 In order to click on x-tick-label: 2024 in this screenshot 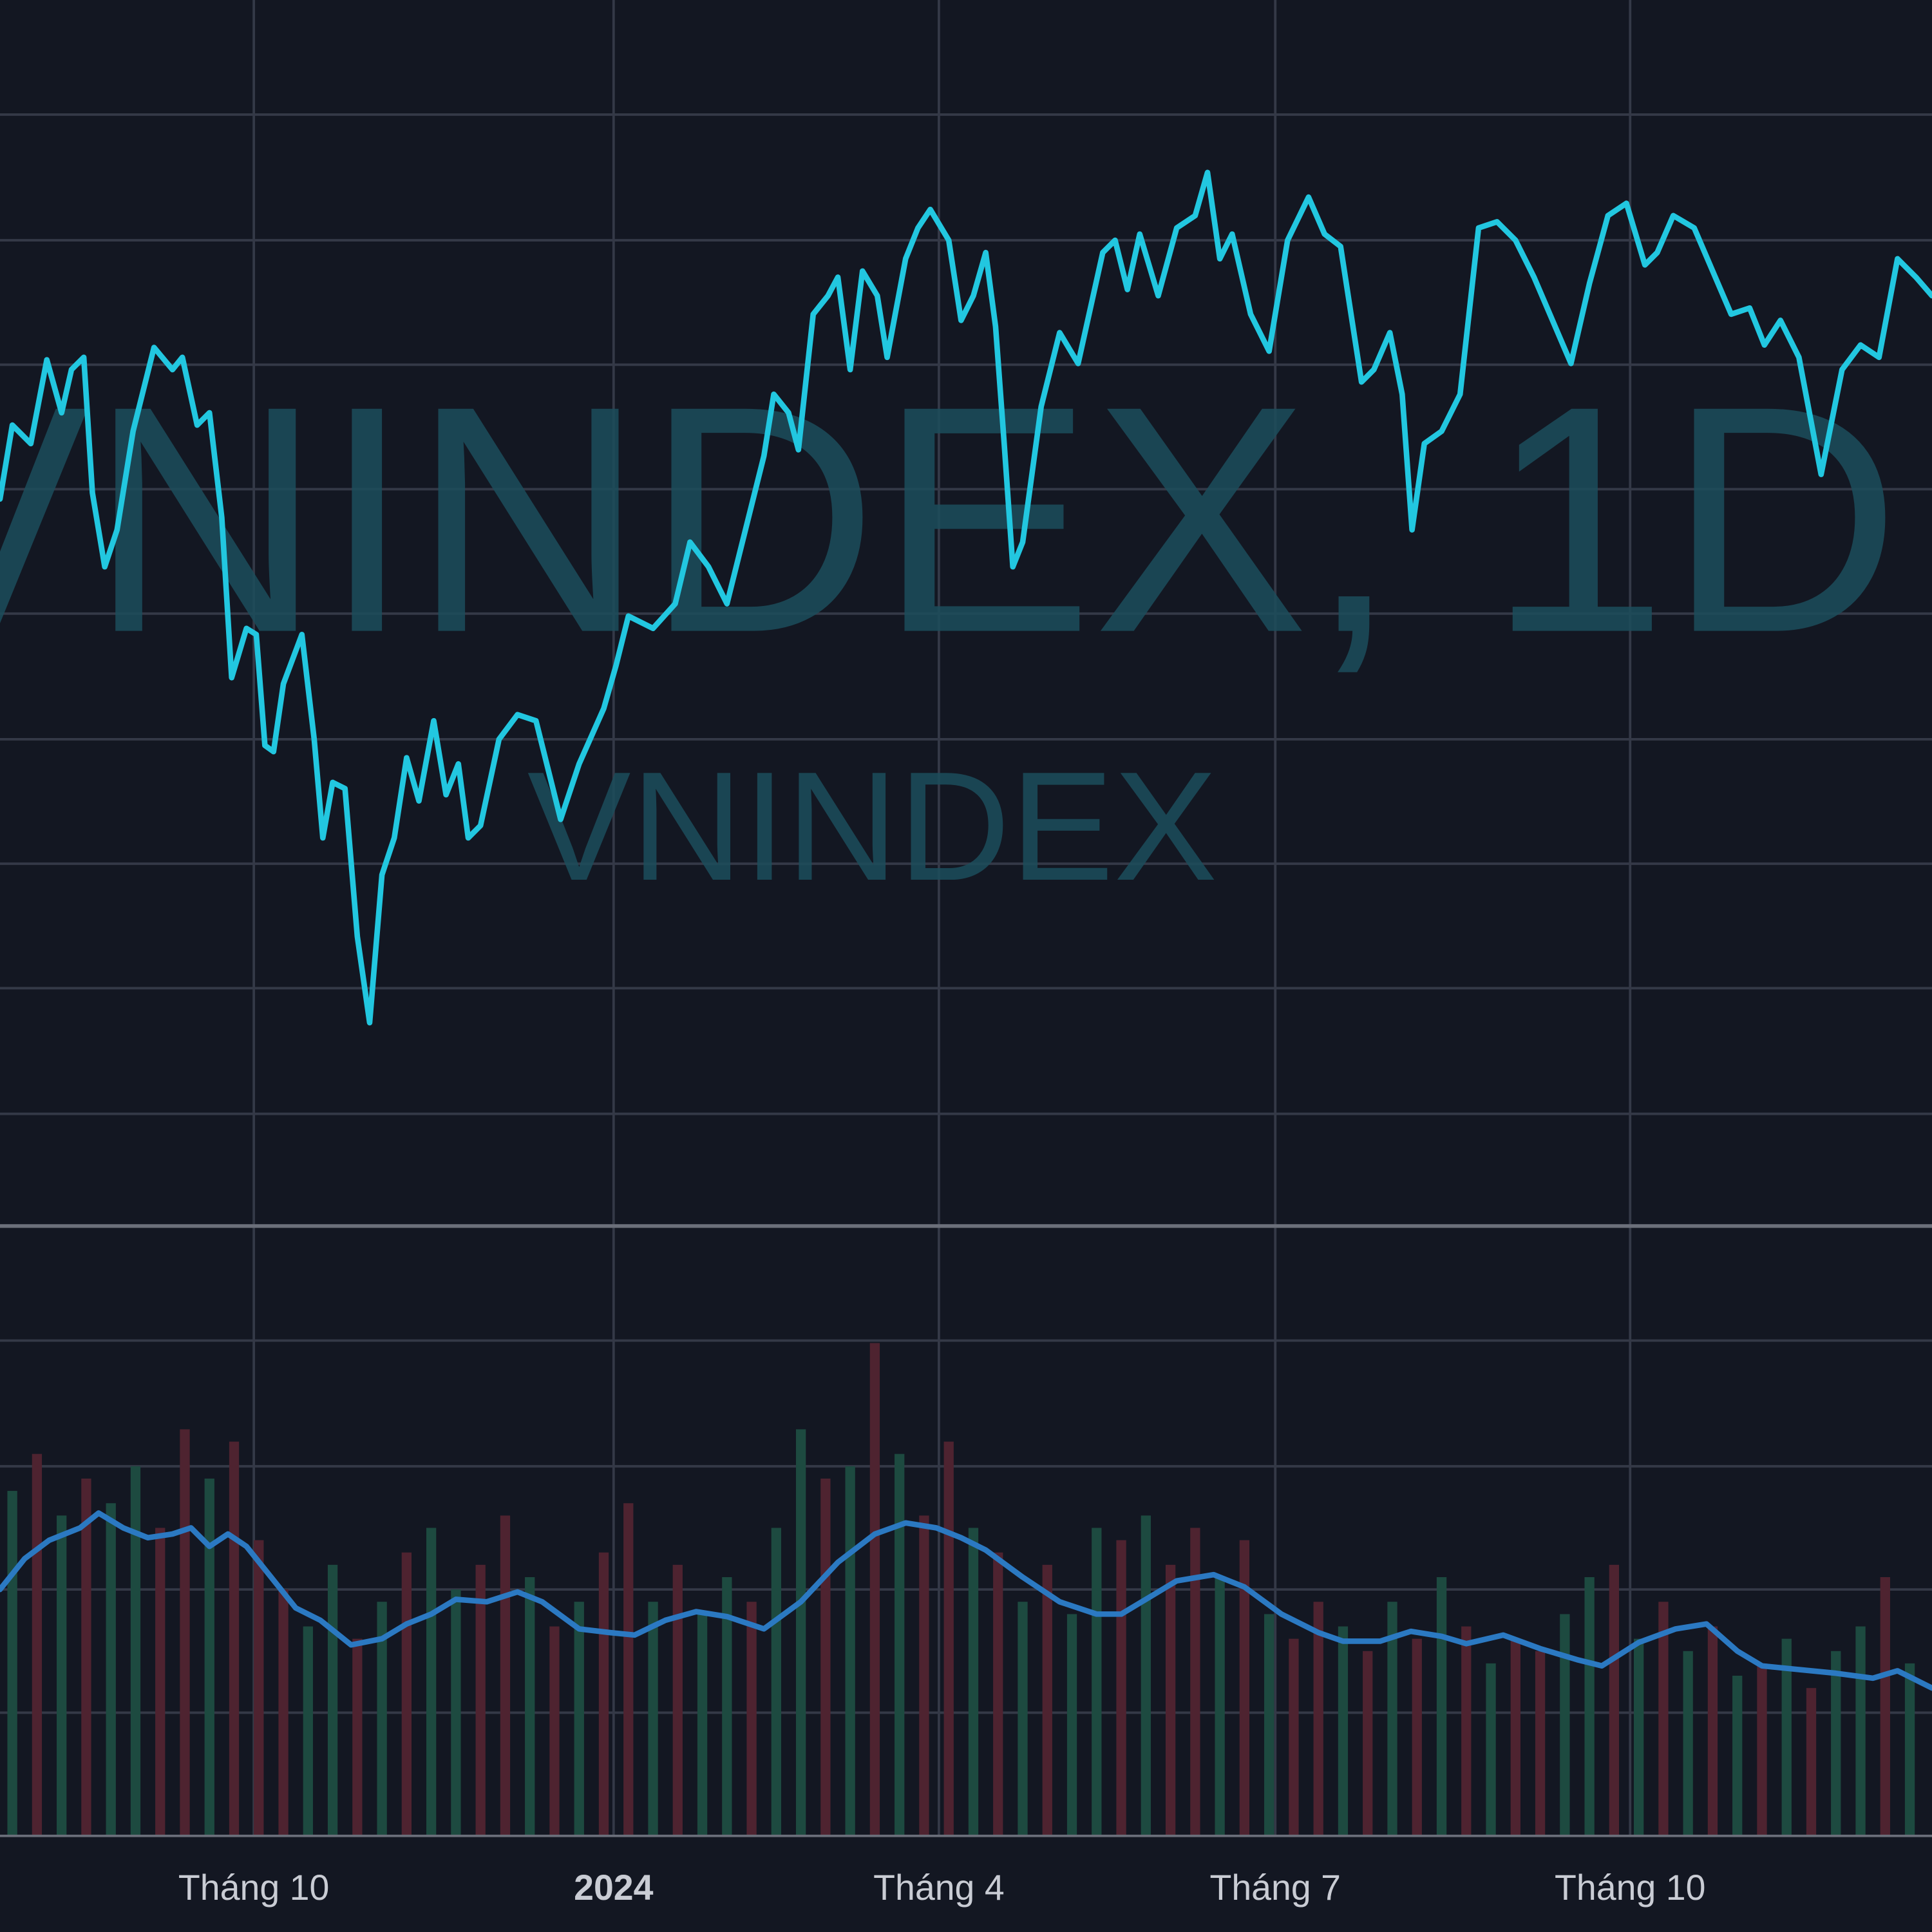, I will do `click(614, 1888)`.